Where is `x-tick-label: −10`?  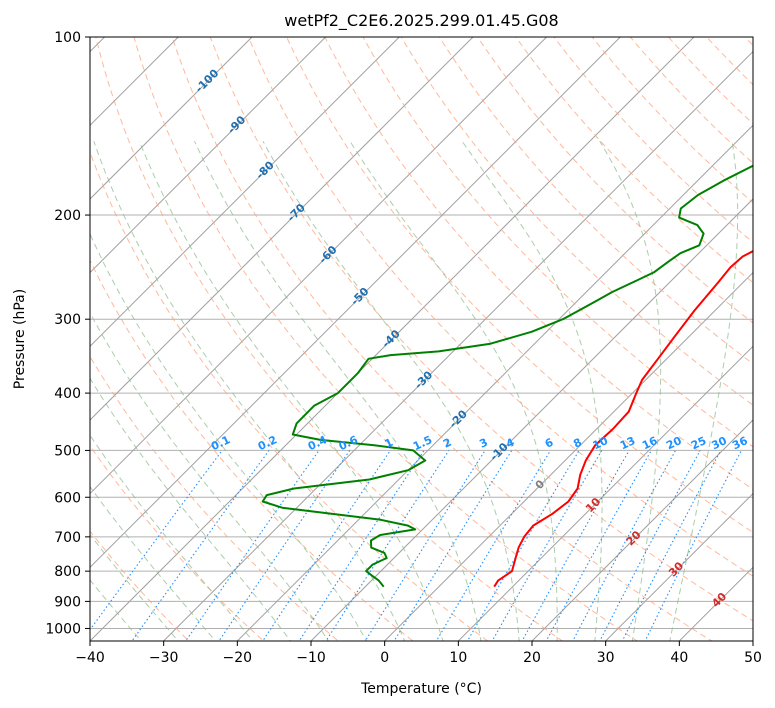 x-tick-label: −10 is located at coordinates (311, 658).